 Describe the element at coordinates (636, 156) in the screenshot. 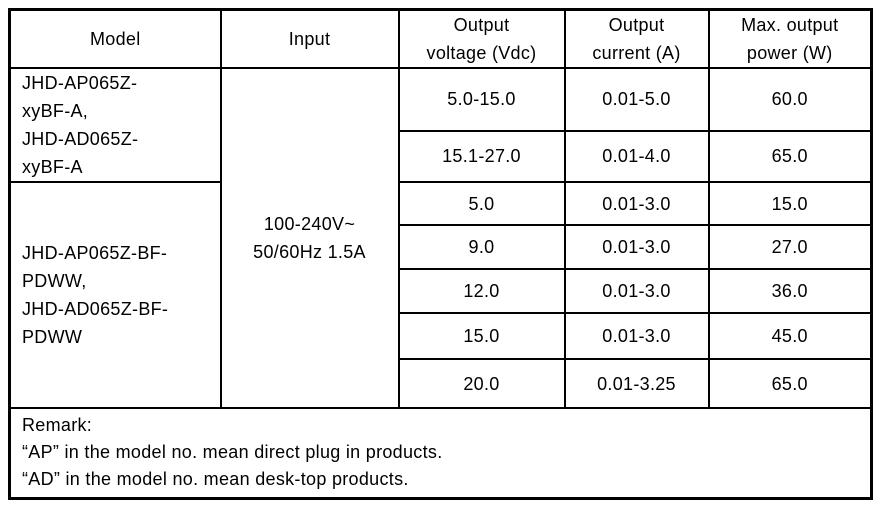

I see `current-cell: 0.01-4.0` at that location.